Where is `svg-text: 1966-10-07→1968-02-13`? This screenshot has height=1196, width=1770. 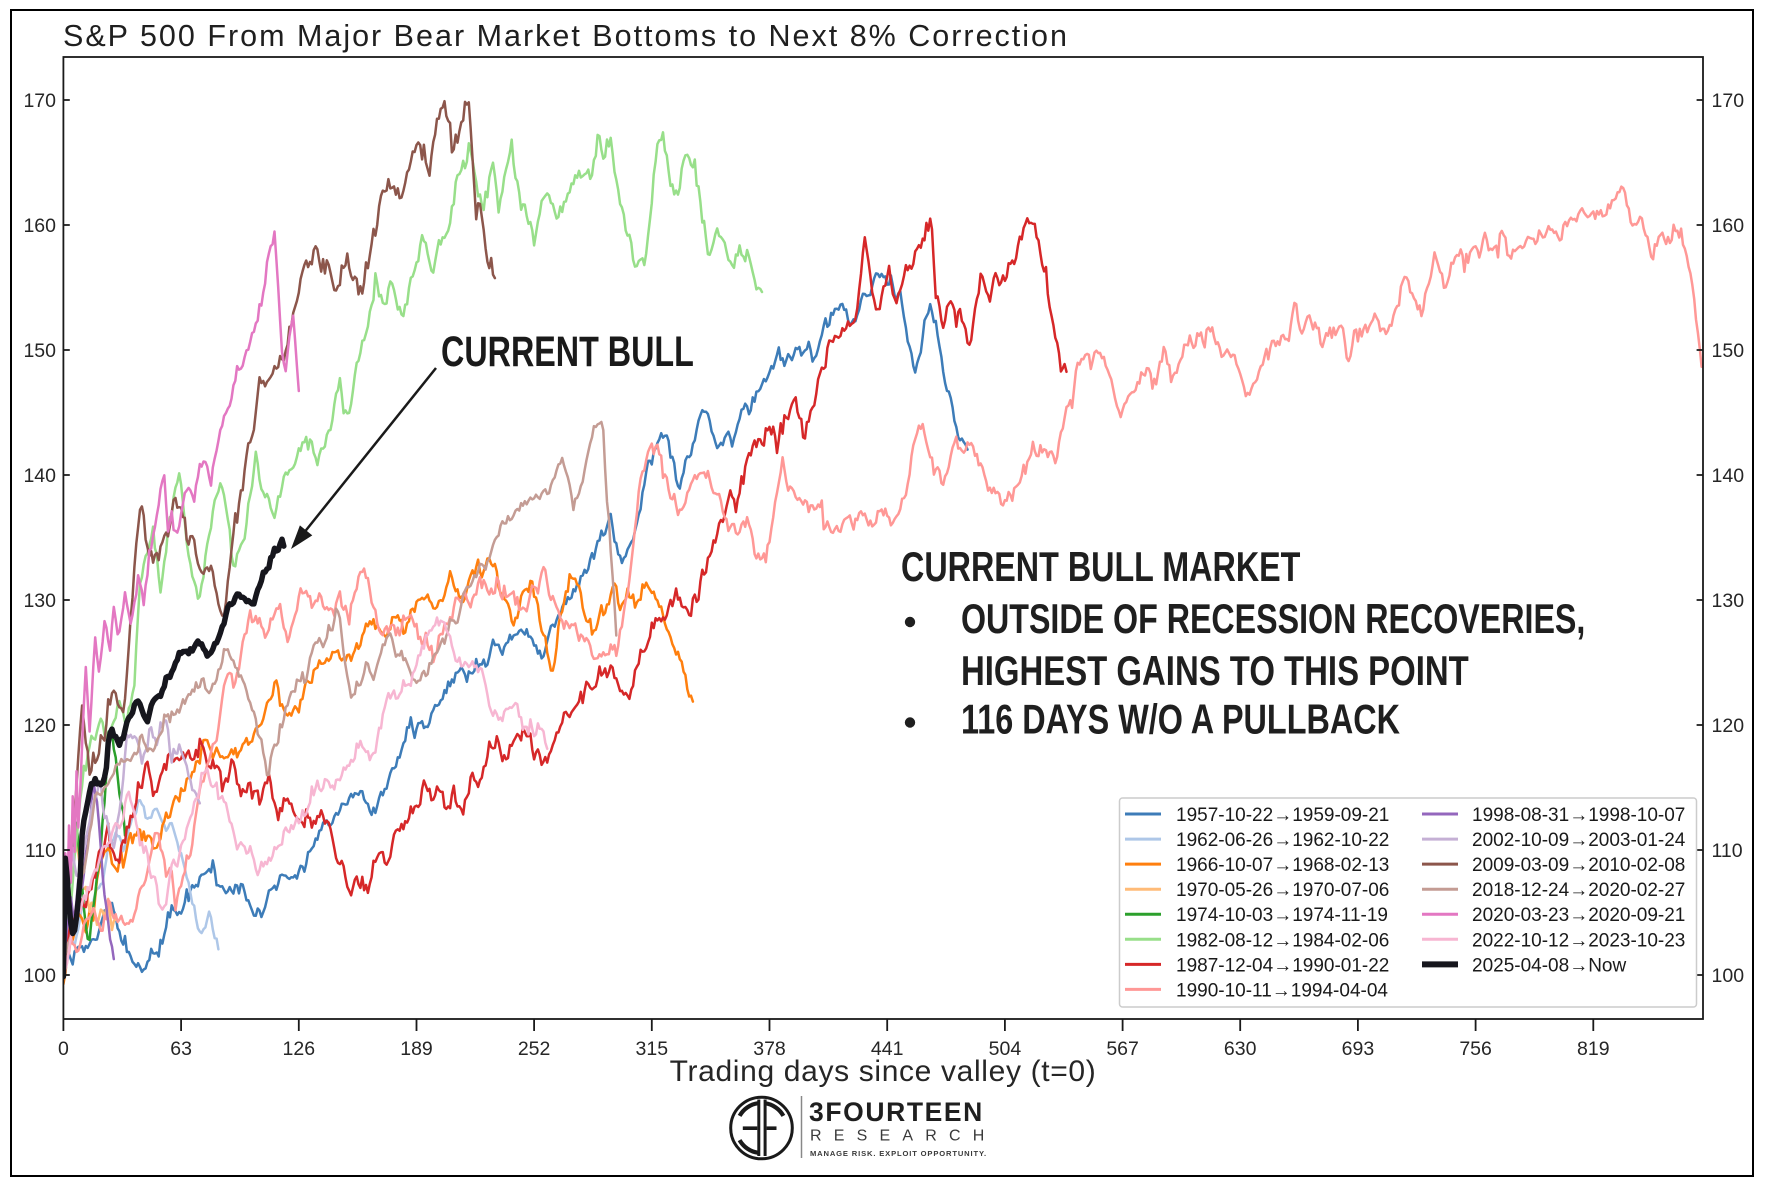
svg-text: 1966-10-07→1968-02-13 is located at coordinates (1282, 865).